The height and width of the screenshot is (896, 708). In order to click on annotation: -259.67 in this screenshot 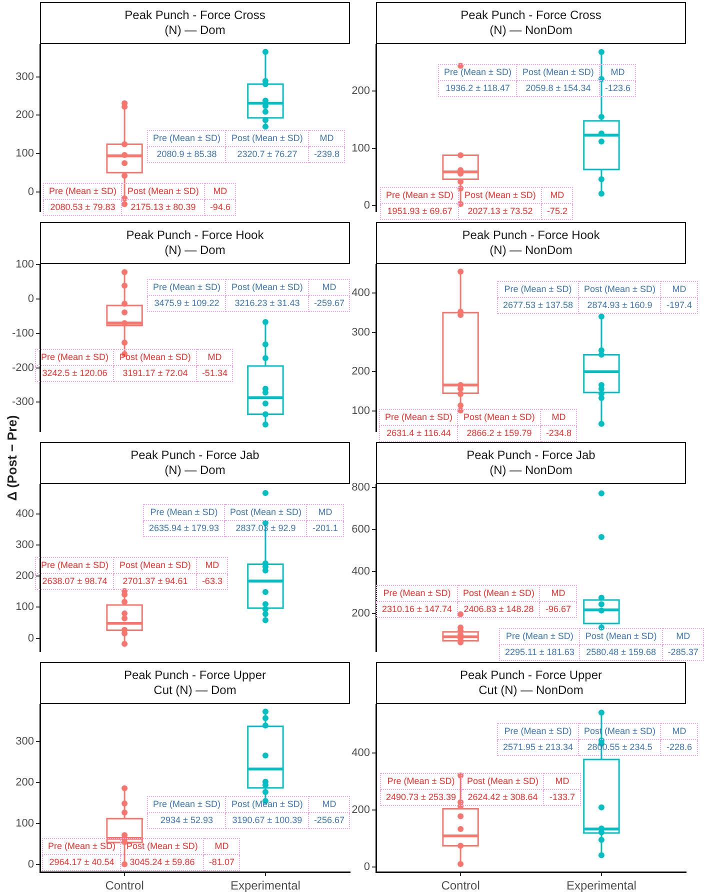, I will do `click(329, 304)`.